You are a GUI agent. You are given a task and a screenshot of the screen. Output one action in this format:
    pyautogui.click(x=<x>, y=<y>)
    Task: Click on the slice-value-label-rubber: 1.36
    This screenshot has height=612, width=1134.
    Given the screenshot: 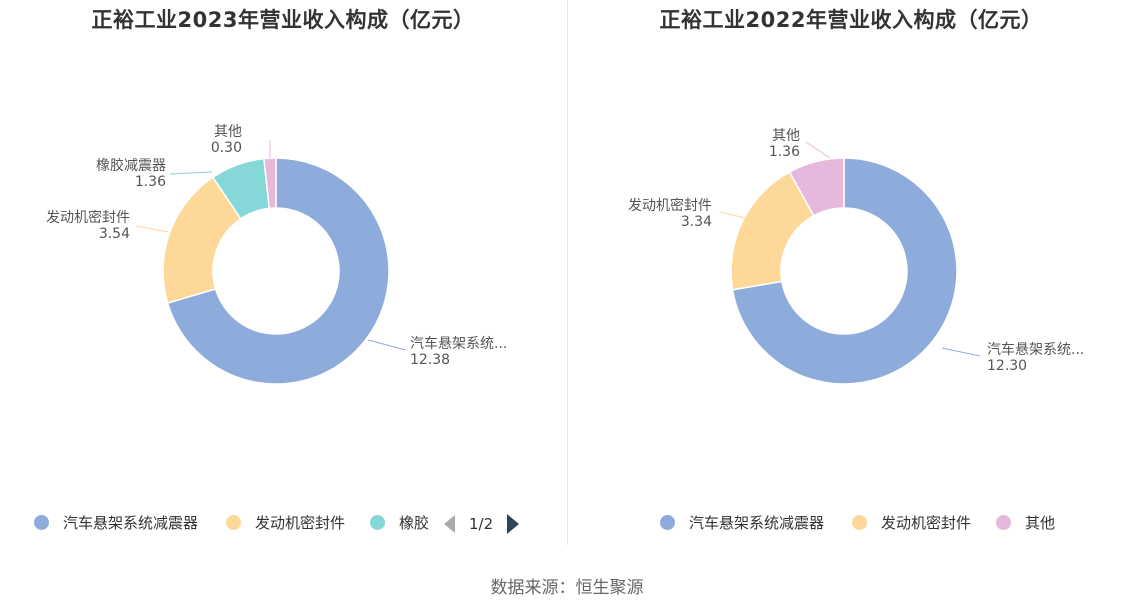 What is the action you would take?
    pyautogui.click(x=150, y=182)
    